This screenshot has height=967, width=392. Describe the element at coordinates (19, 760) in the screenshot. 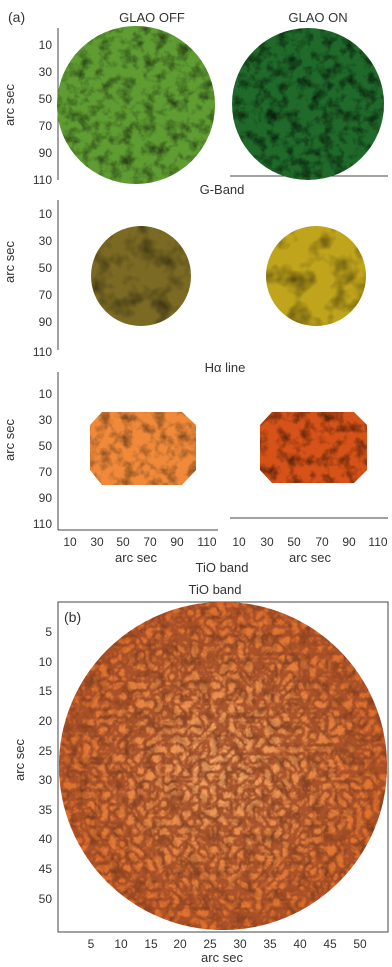

I see `panel-b-ylabel: arc sec` at that location.